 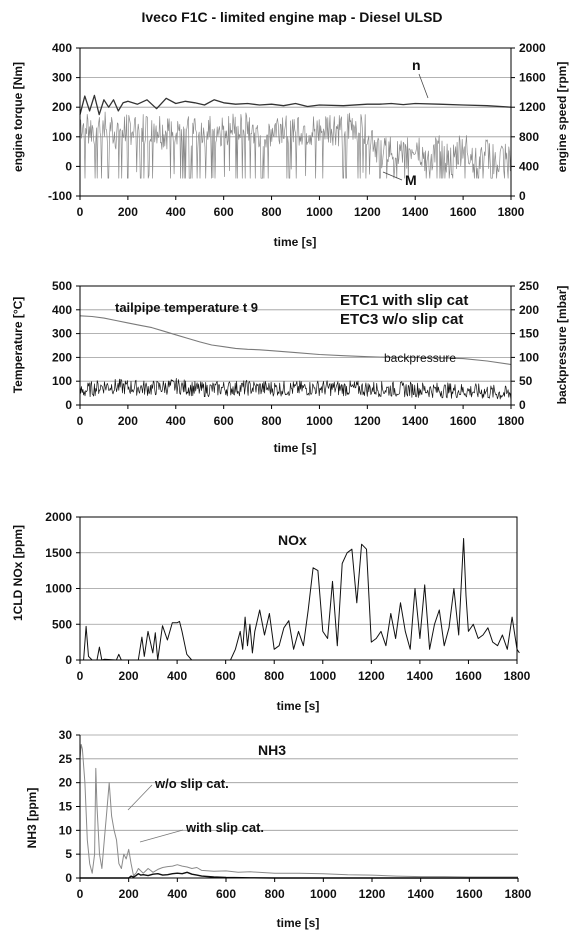 What do you see at coordinates (528, 122) in the screenshot?
I see `y2-axis-ticks: 0 400 800 1200 1600 2000` at bounding box center [528, 122].